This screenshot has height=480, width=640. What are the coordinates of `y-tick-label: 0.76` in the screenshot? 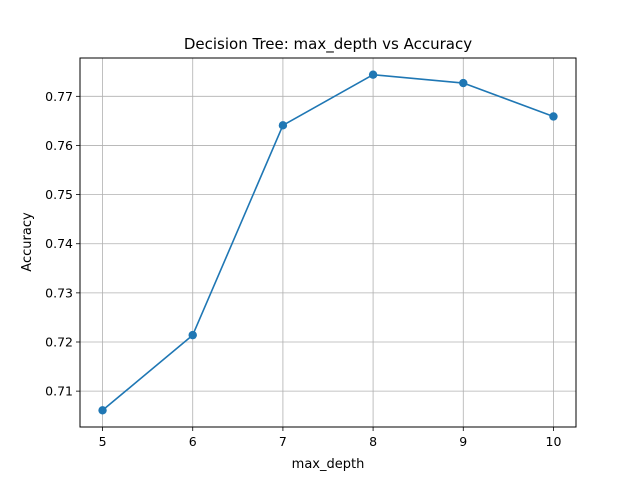 It's located at (59, 145).